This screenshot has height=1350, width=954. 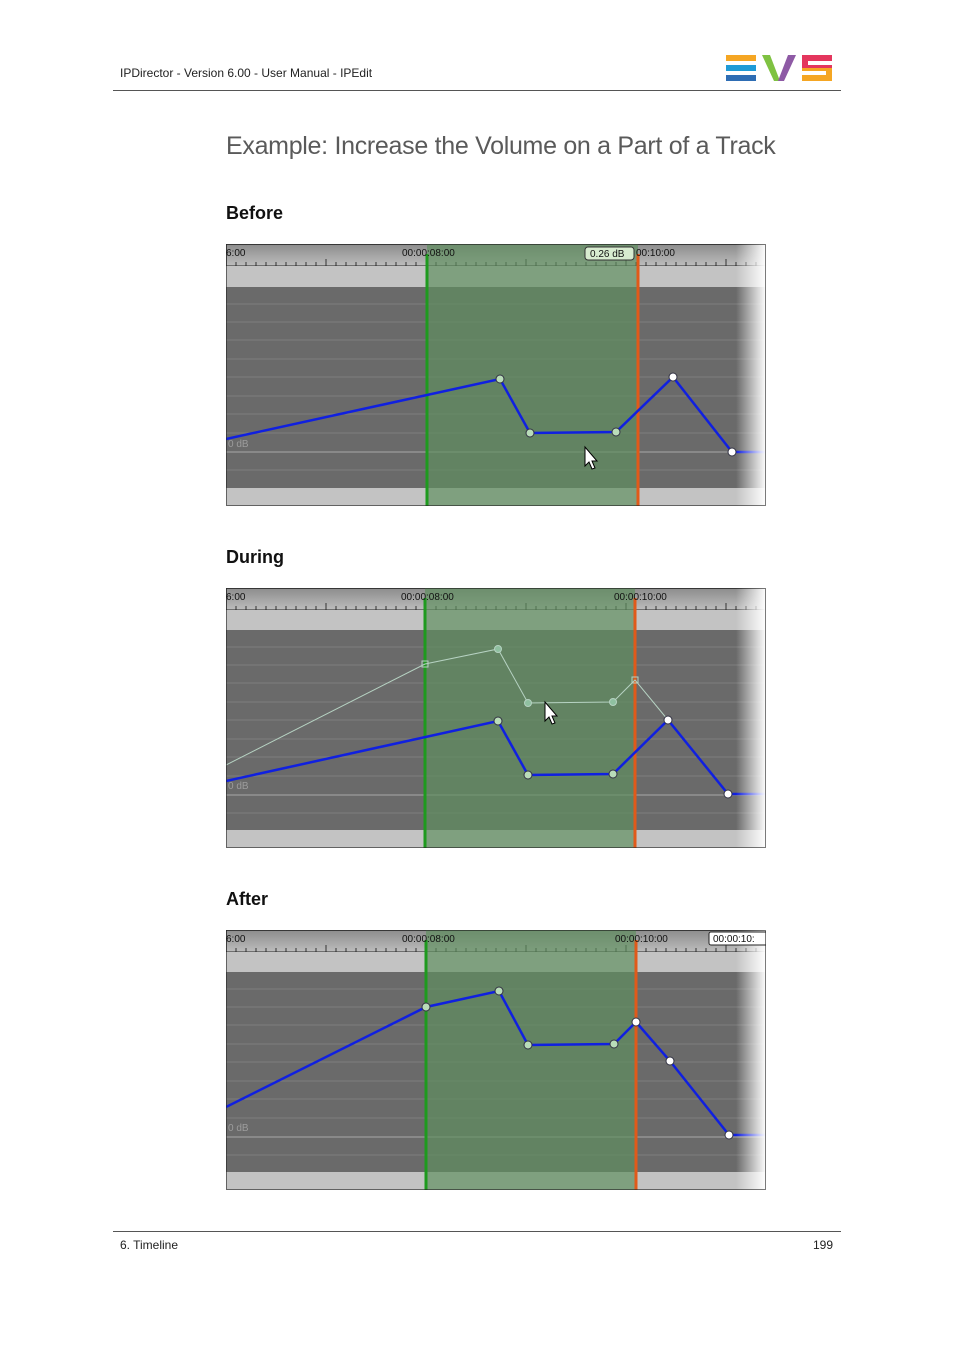 I want to click on db-badge-box, so click(x=609, y=253).